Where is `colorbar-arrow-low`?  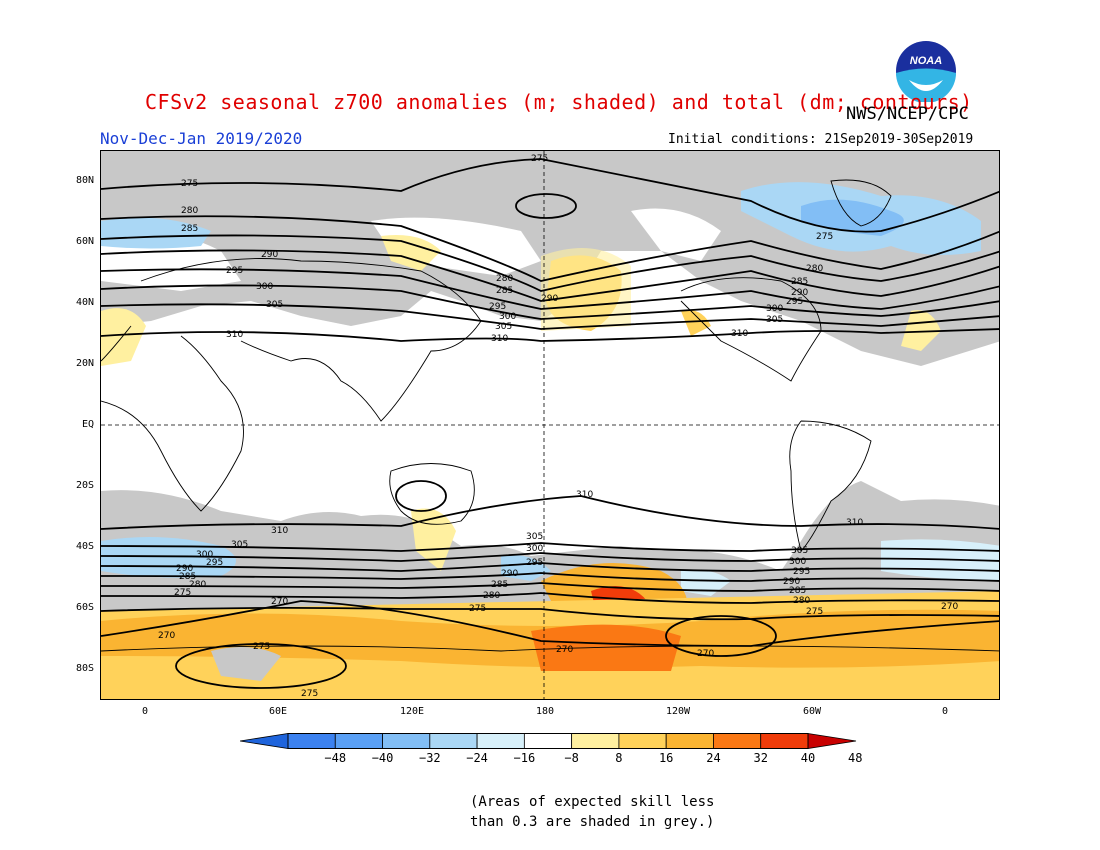
colorbar-arrow-low is located at coordinates (264, 741).